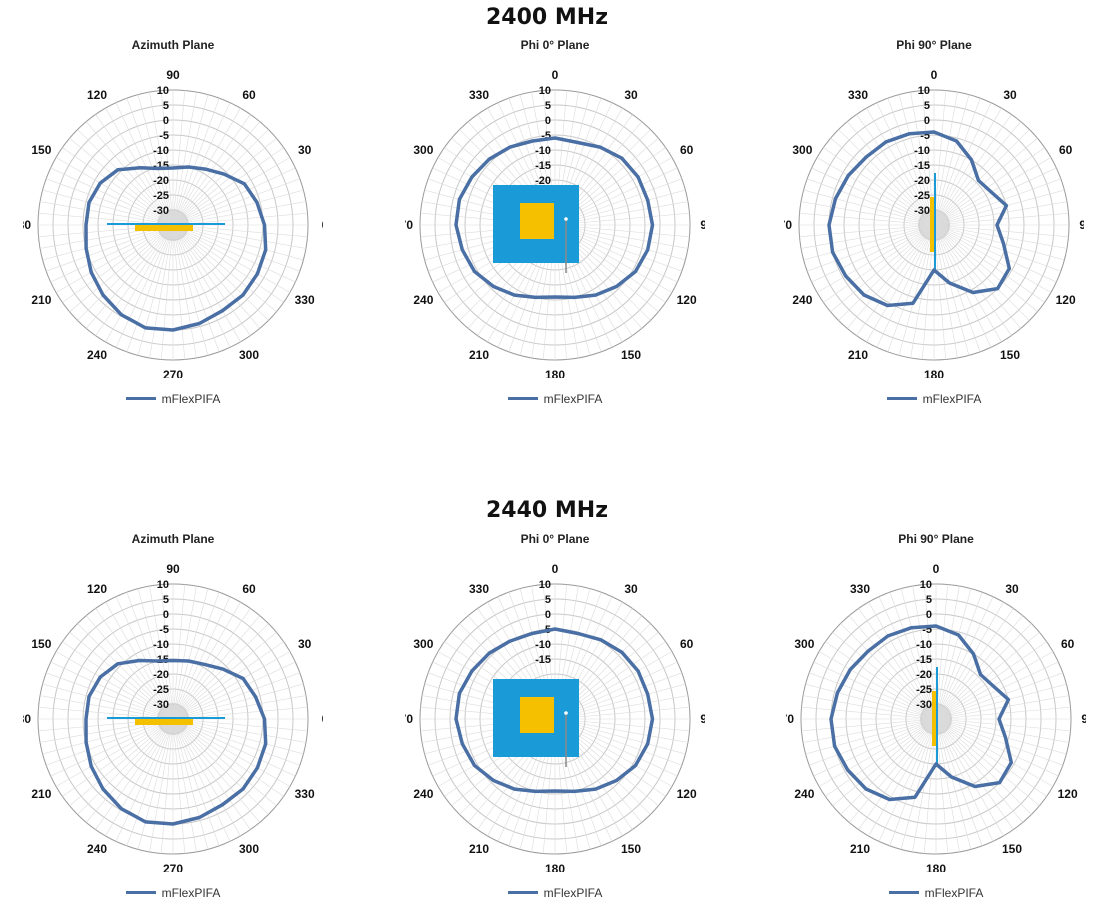 This screenshot has height=912, width=1094. I want to click on radial-tick-label: -5, so click(925, 136).